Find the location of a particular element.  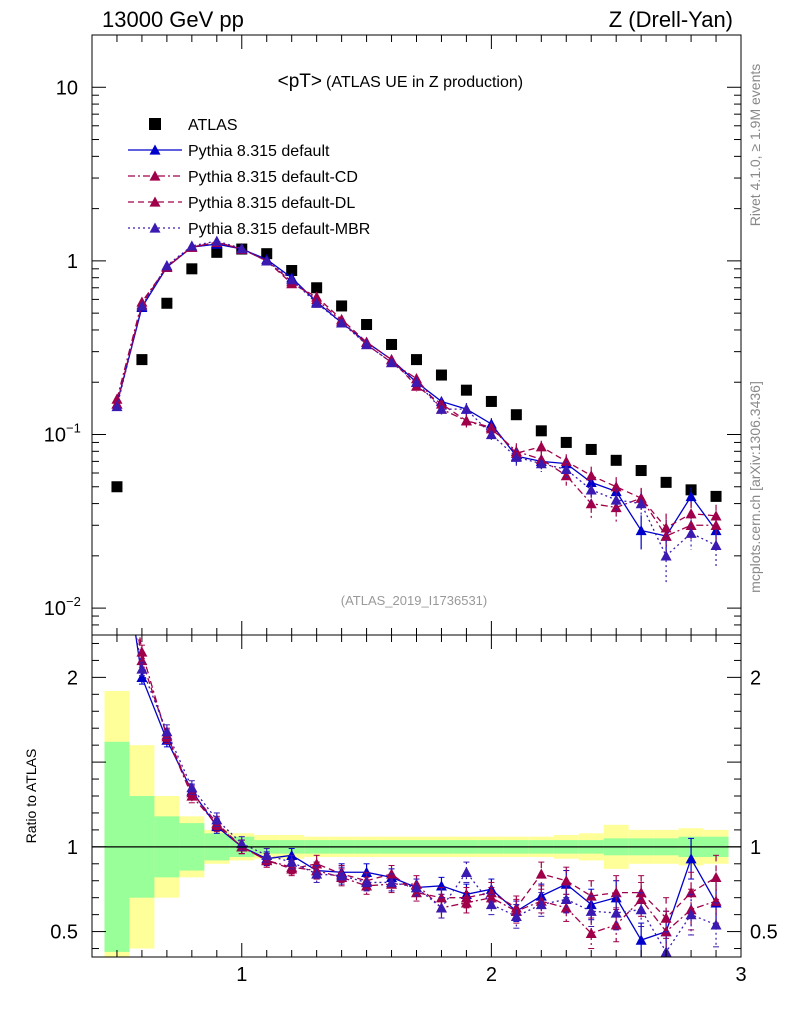

ratio-tick-label: 2 is located at coordinates (72, 678).